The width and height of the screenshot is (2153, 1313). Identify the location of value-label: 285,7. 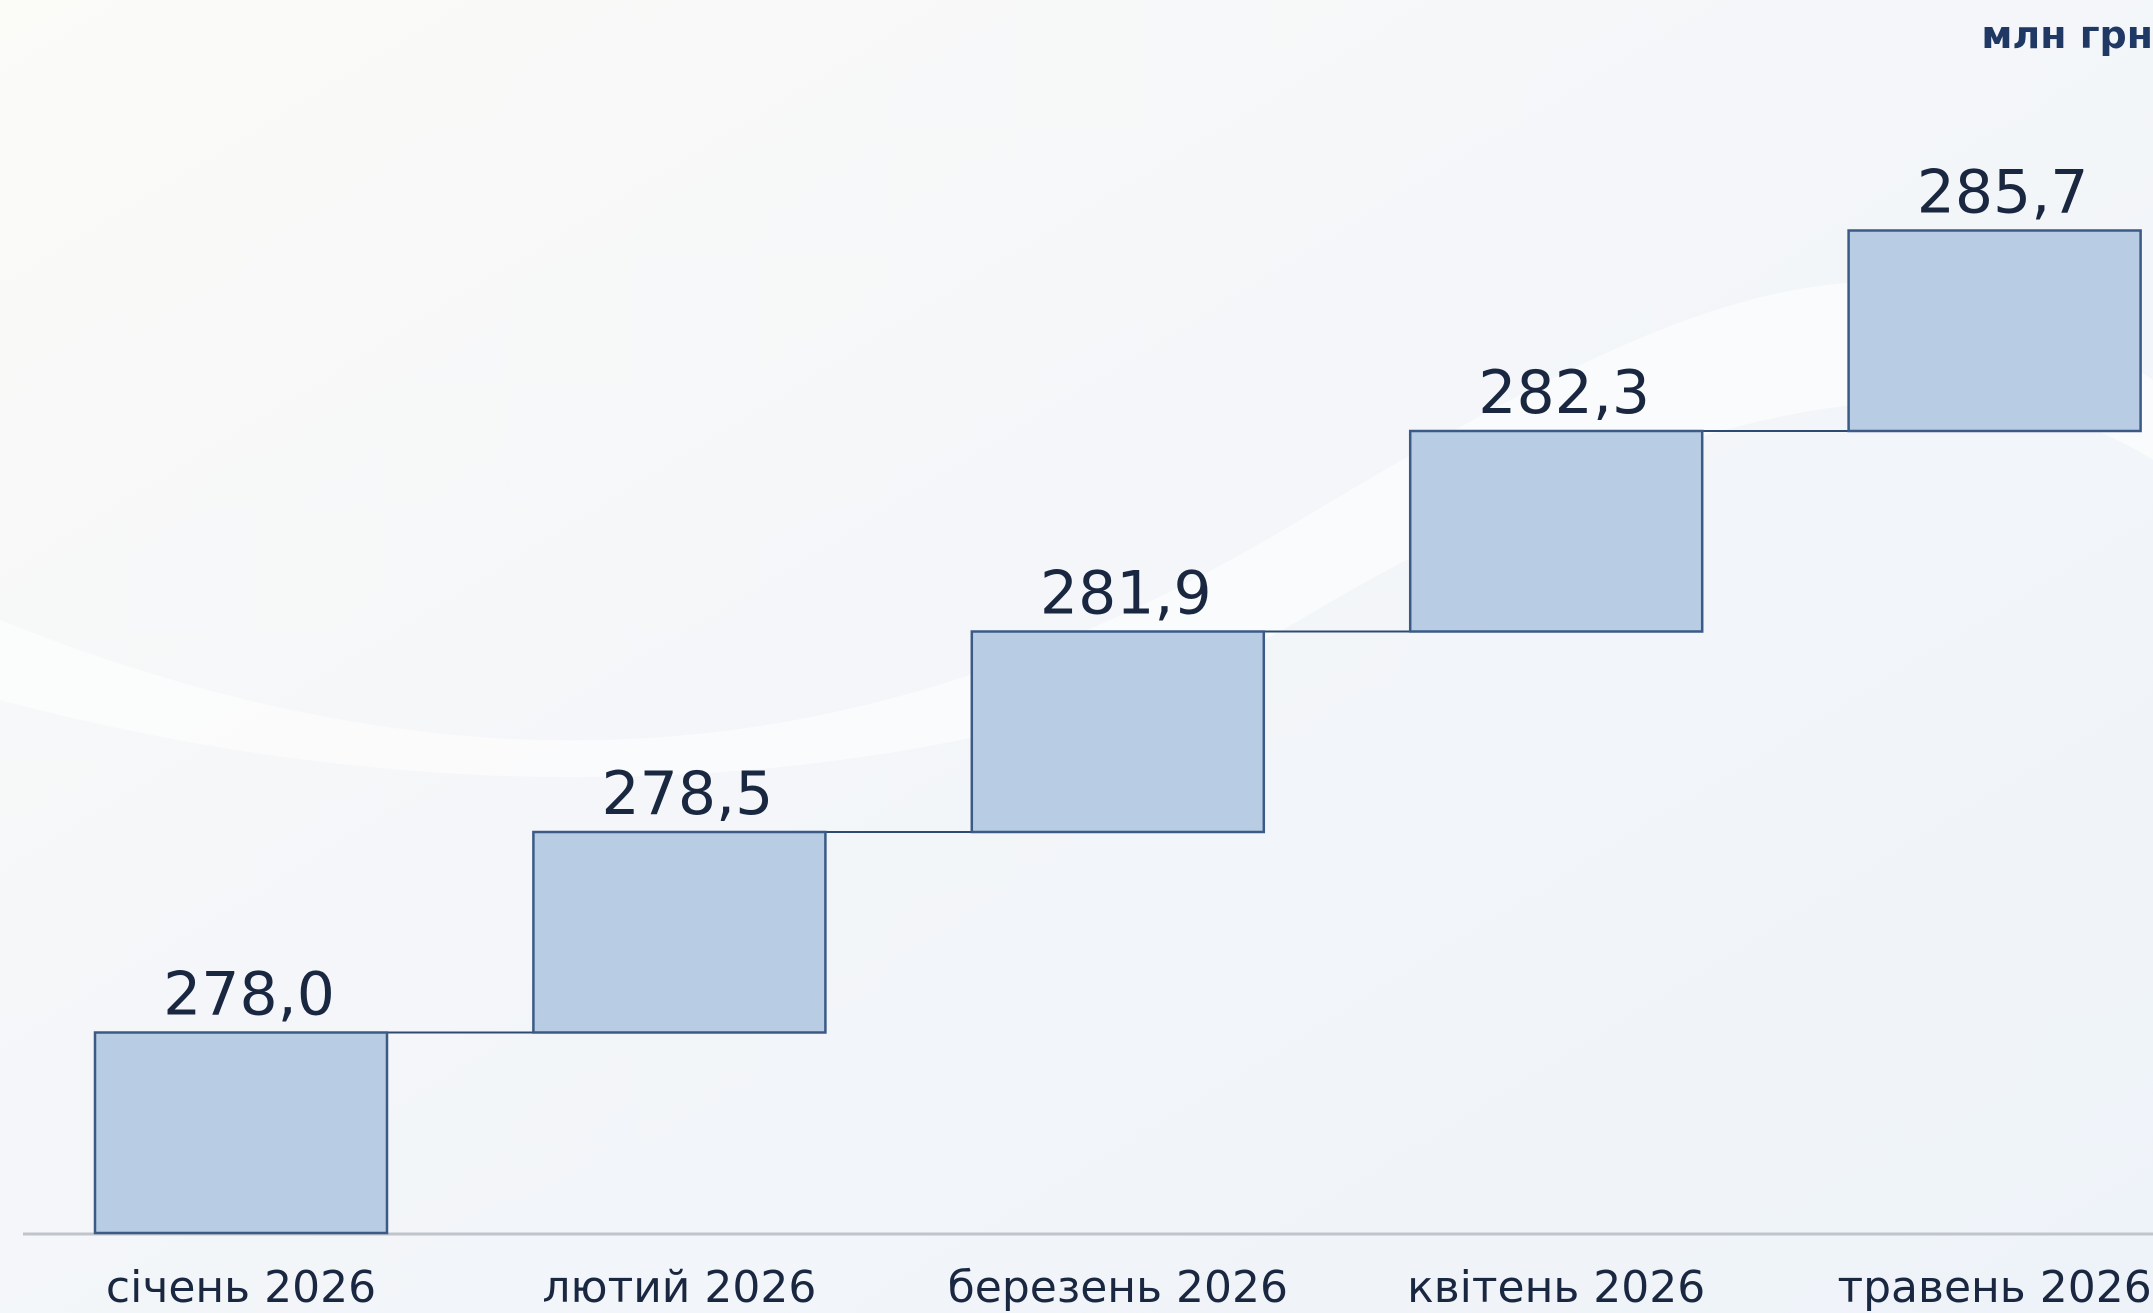
(2003, 193).